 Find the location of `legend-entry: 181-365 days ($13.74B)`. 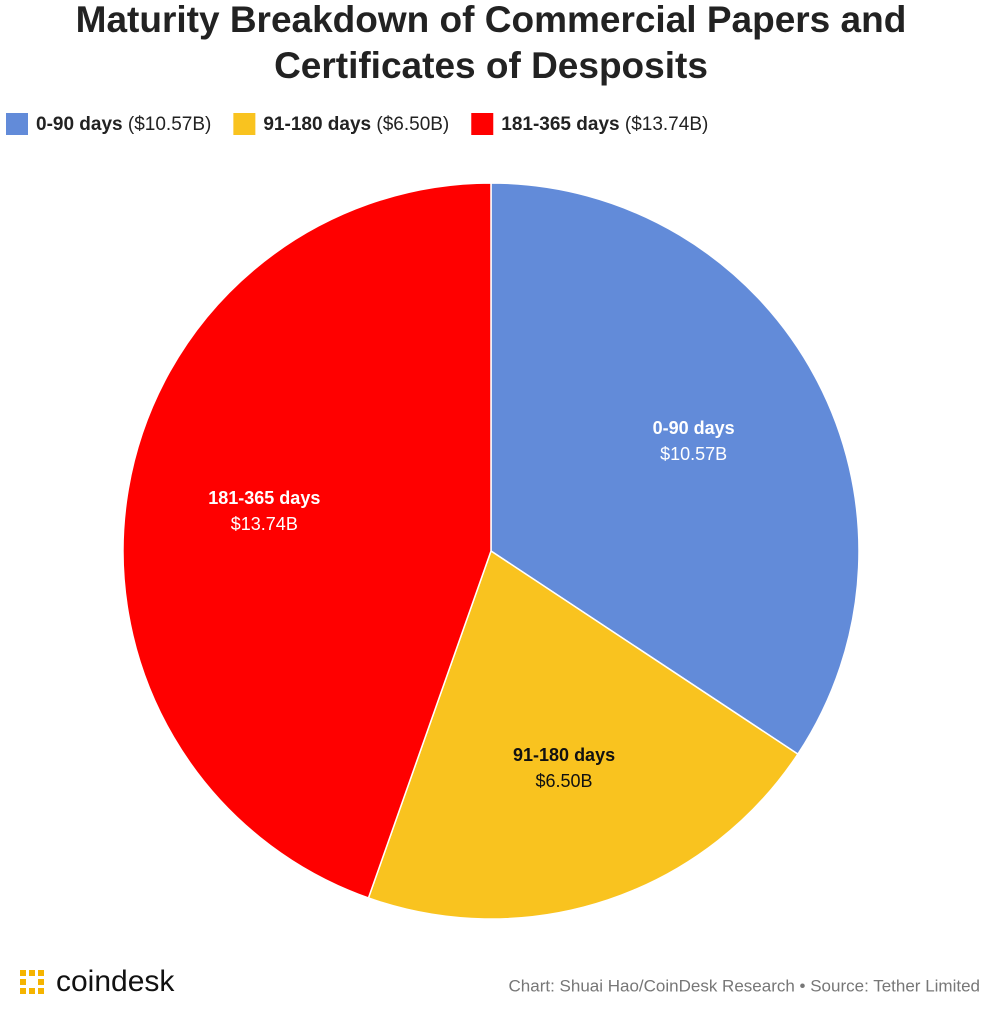

legend-entry: 181-365 days ($13.74B) is located at coordinates (604, 124).